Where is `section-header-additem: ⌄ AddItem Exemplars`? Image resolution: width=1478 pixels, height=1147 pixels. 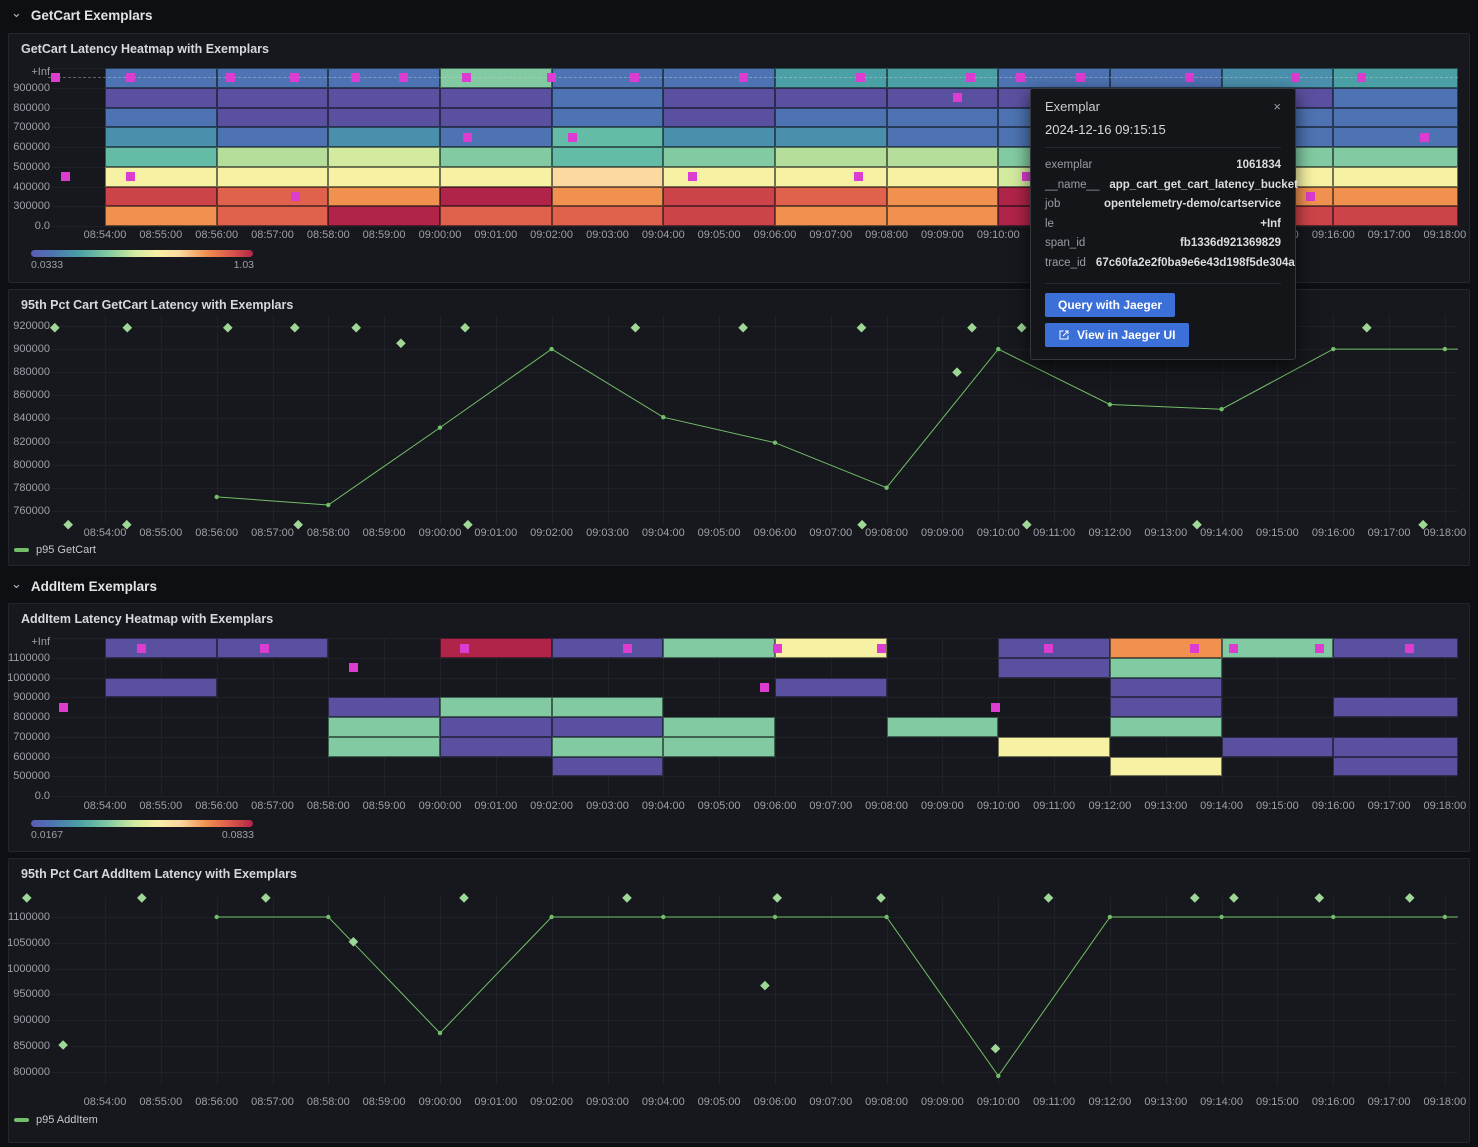
section-header-additem: ⌄ AddItem Exemplars is located at coordinates (739, 586).